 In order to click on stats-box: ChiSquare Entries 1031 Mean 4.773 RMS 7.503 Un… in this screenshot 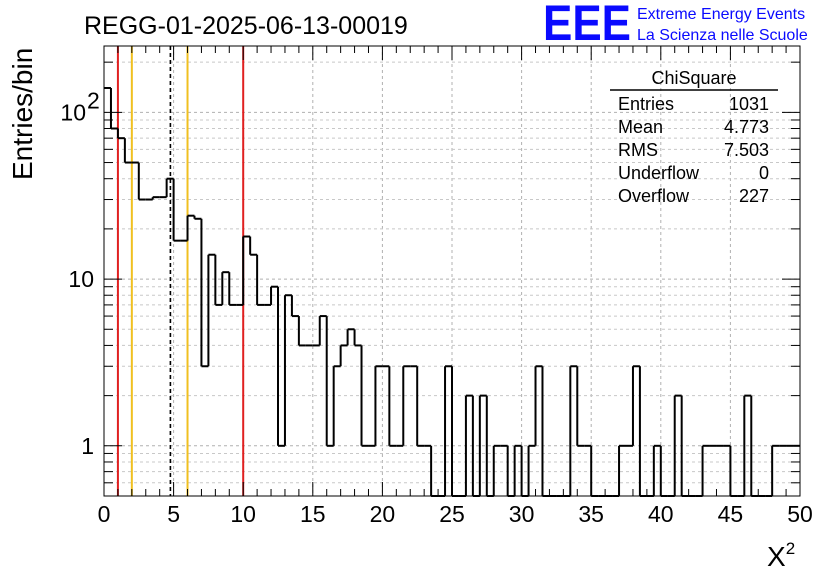, I will do `click(694, 137)`.